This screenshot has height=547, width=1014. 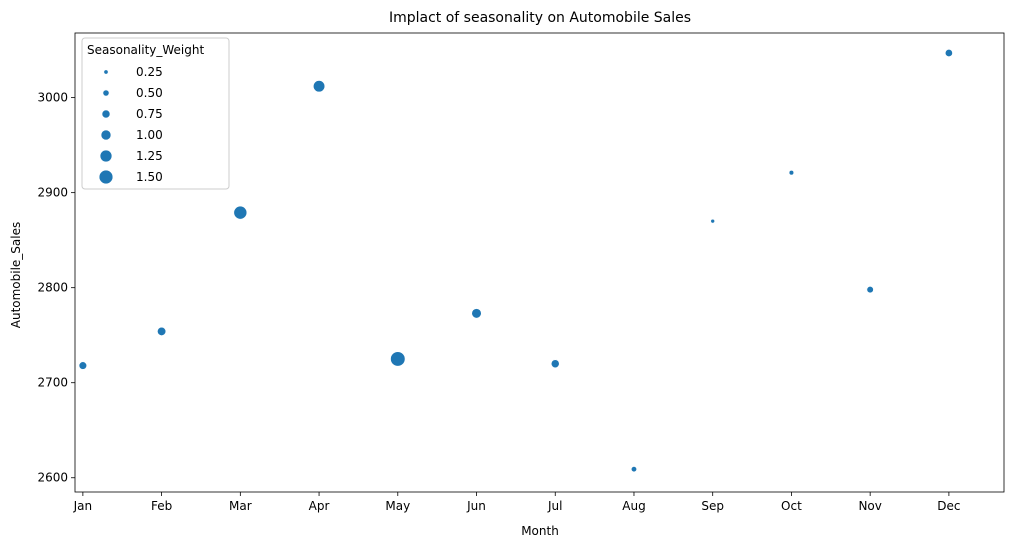 I want to click on data-point-nov, so click(x=870, y=289).